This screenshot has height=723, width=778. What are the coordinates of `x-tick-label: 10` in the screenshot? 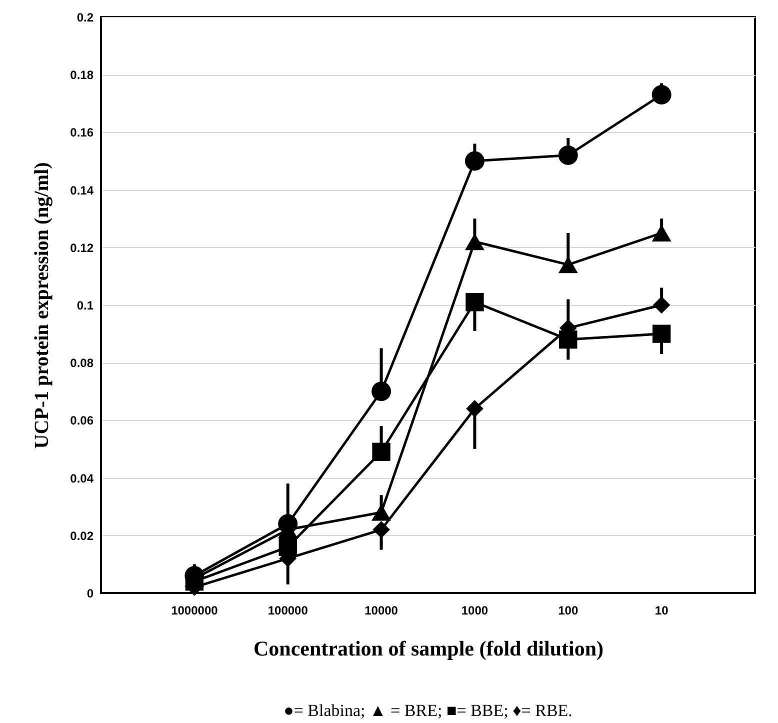 It's located at (661, 611).